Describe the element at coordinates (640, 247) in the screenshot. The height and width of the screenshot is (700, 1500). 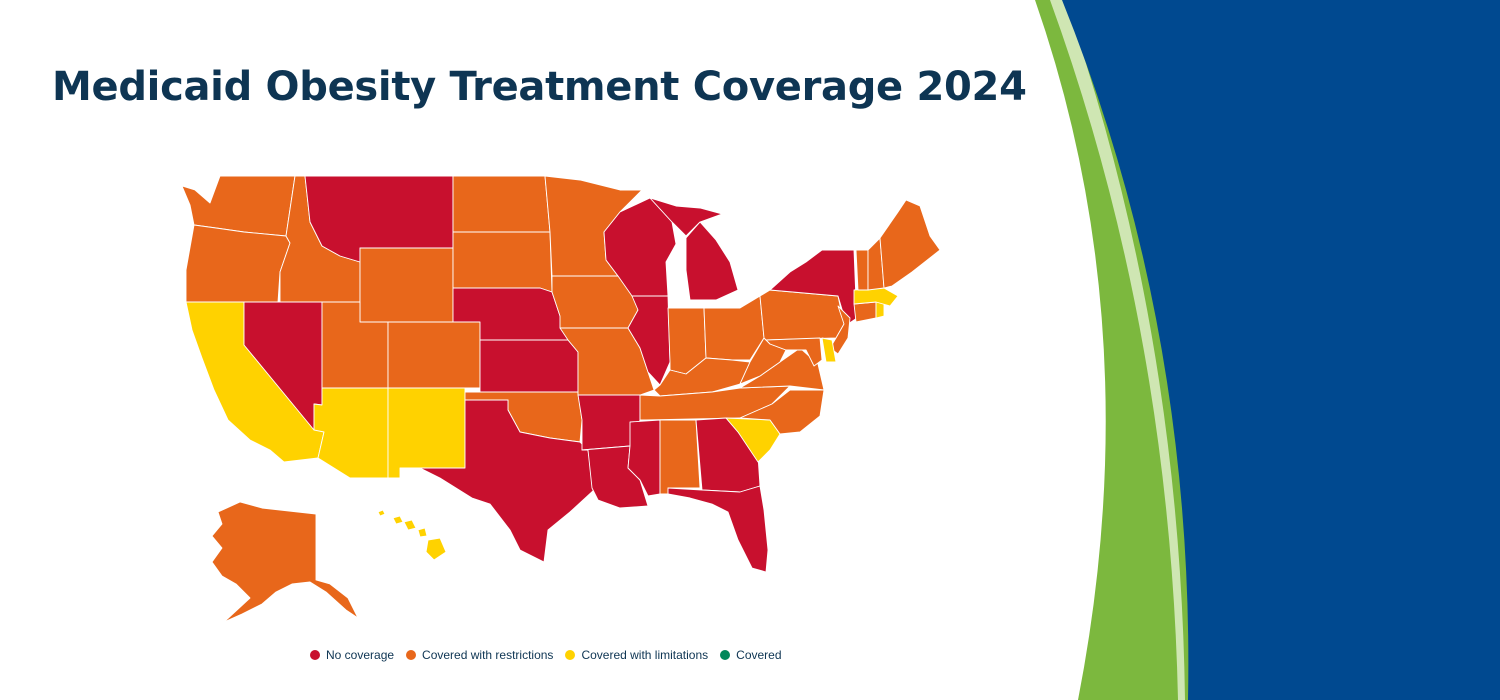
I see `state-wi` at that location.